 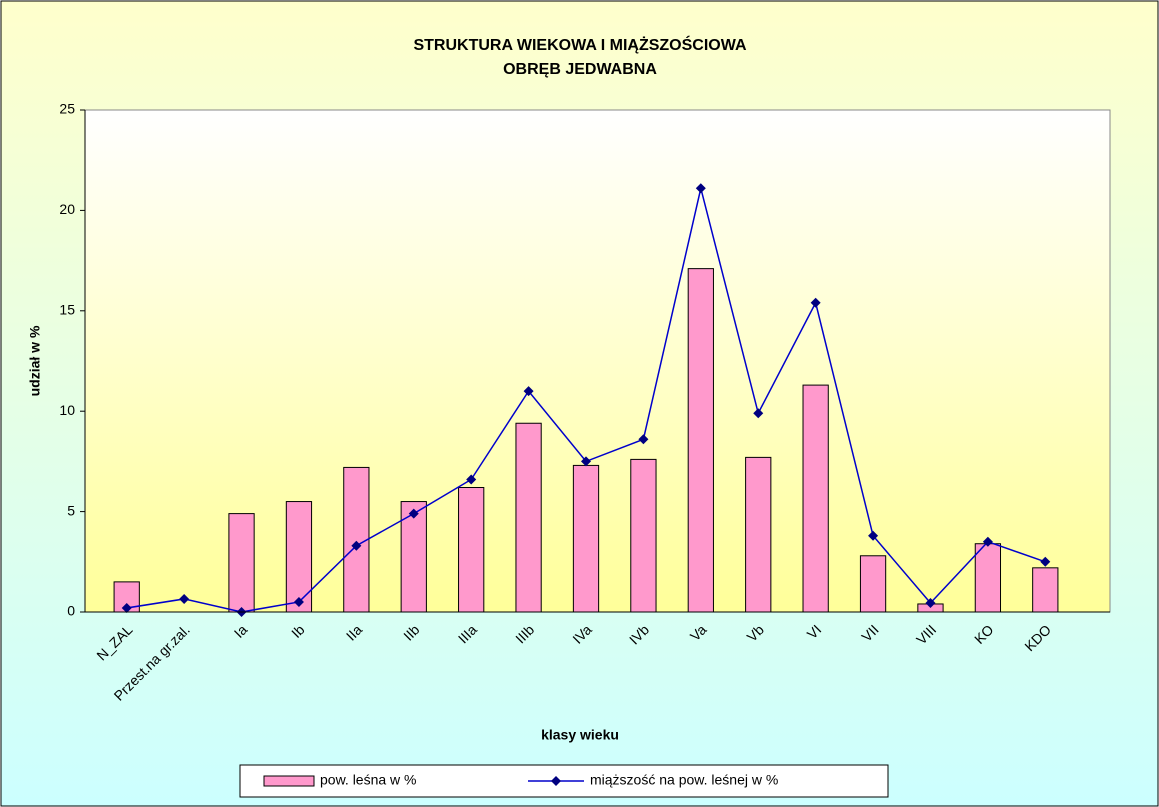 I want to click on chart-title: STRUKTURA WIEKOWA I MIĄŻSZOŚCIOWA, so click(x=579, y=44).